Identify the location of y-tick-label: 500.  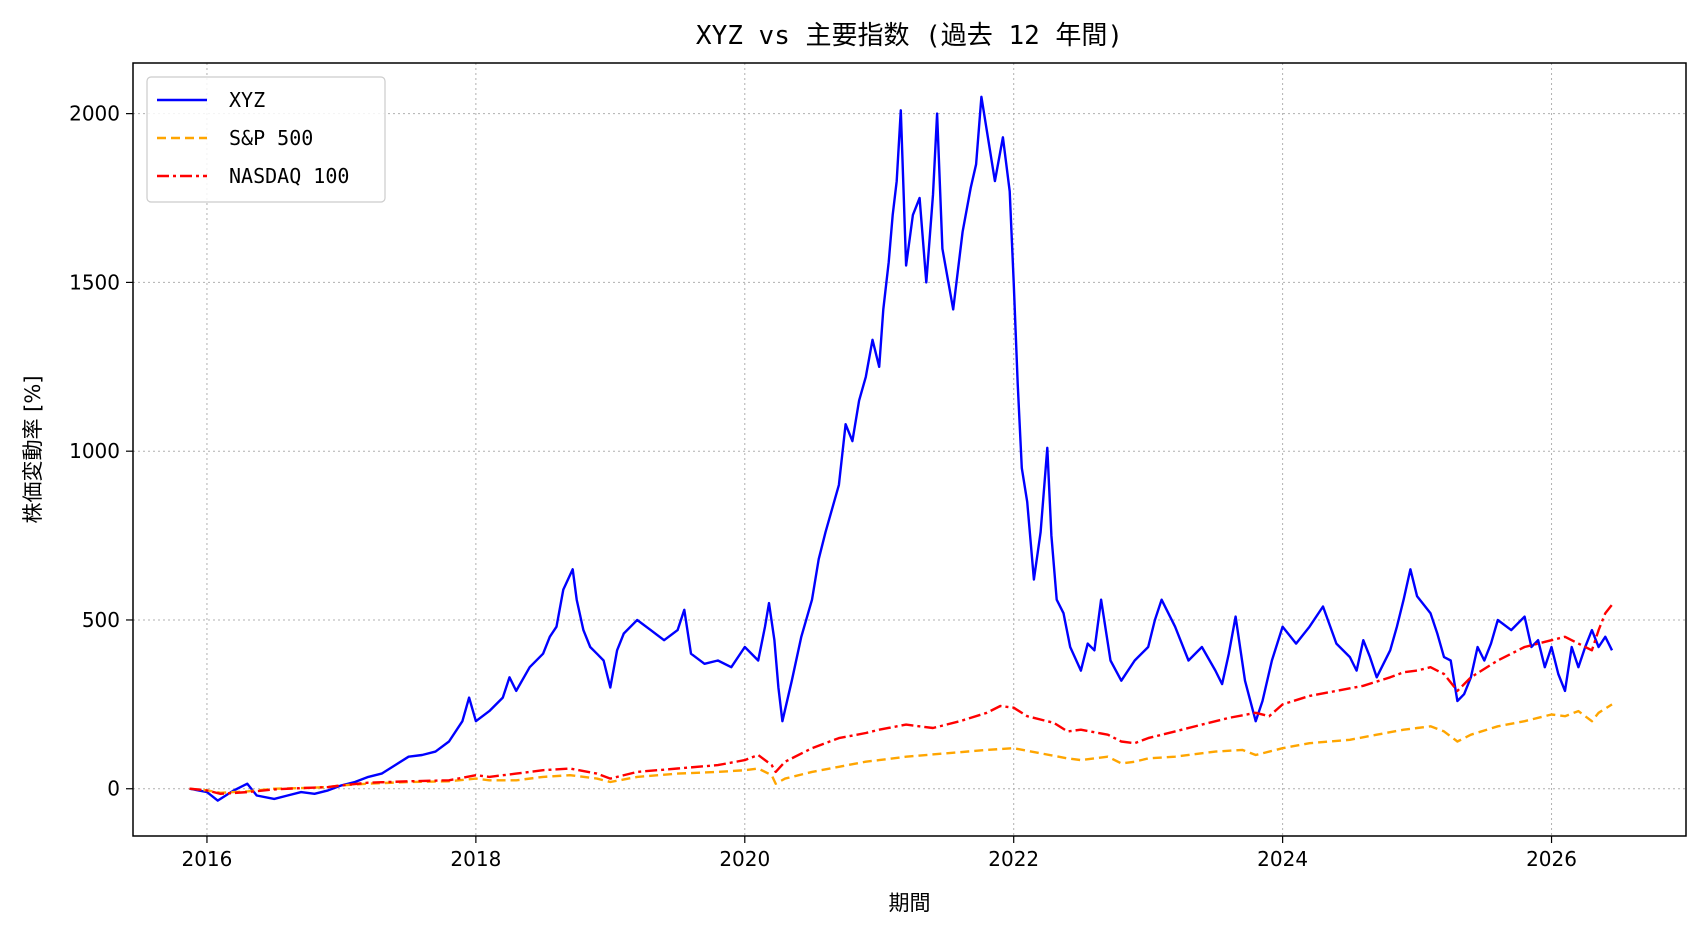
(101, 620).